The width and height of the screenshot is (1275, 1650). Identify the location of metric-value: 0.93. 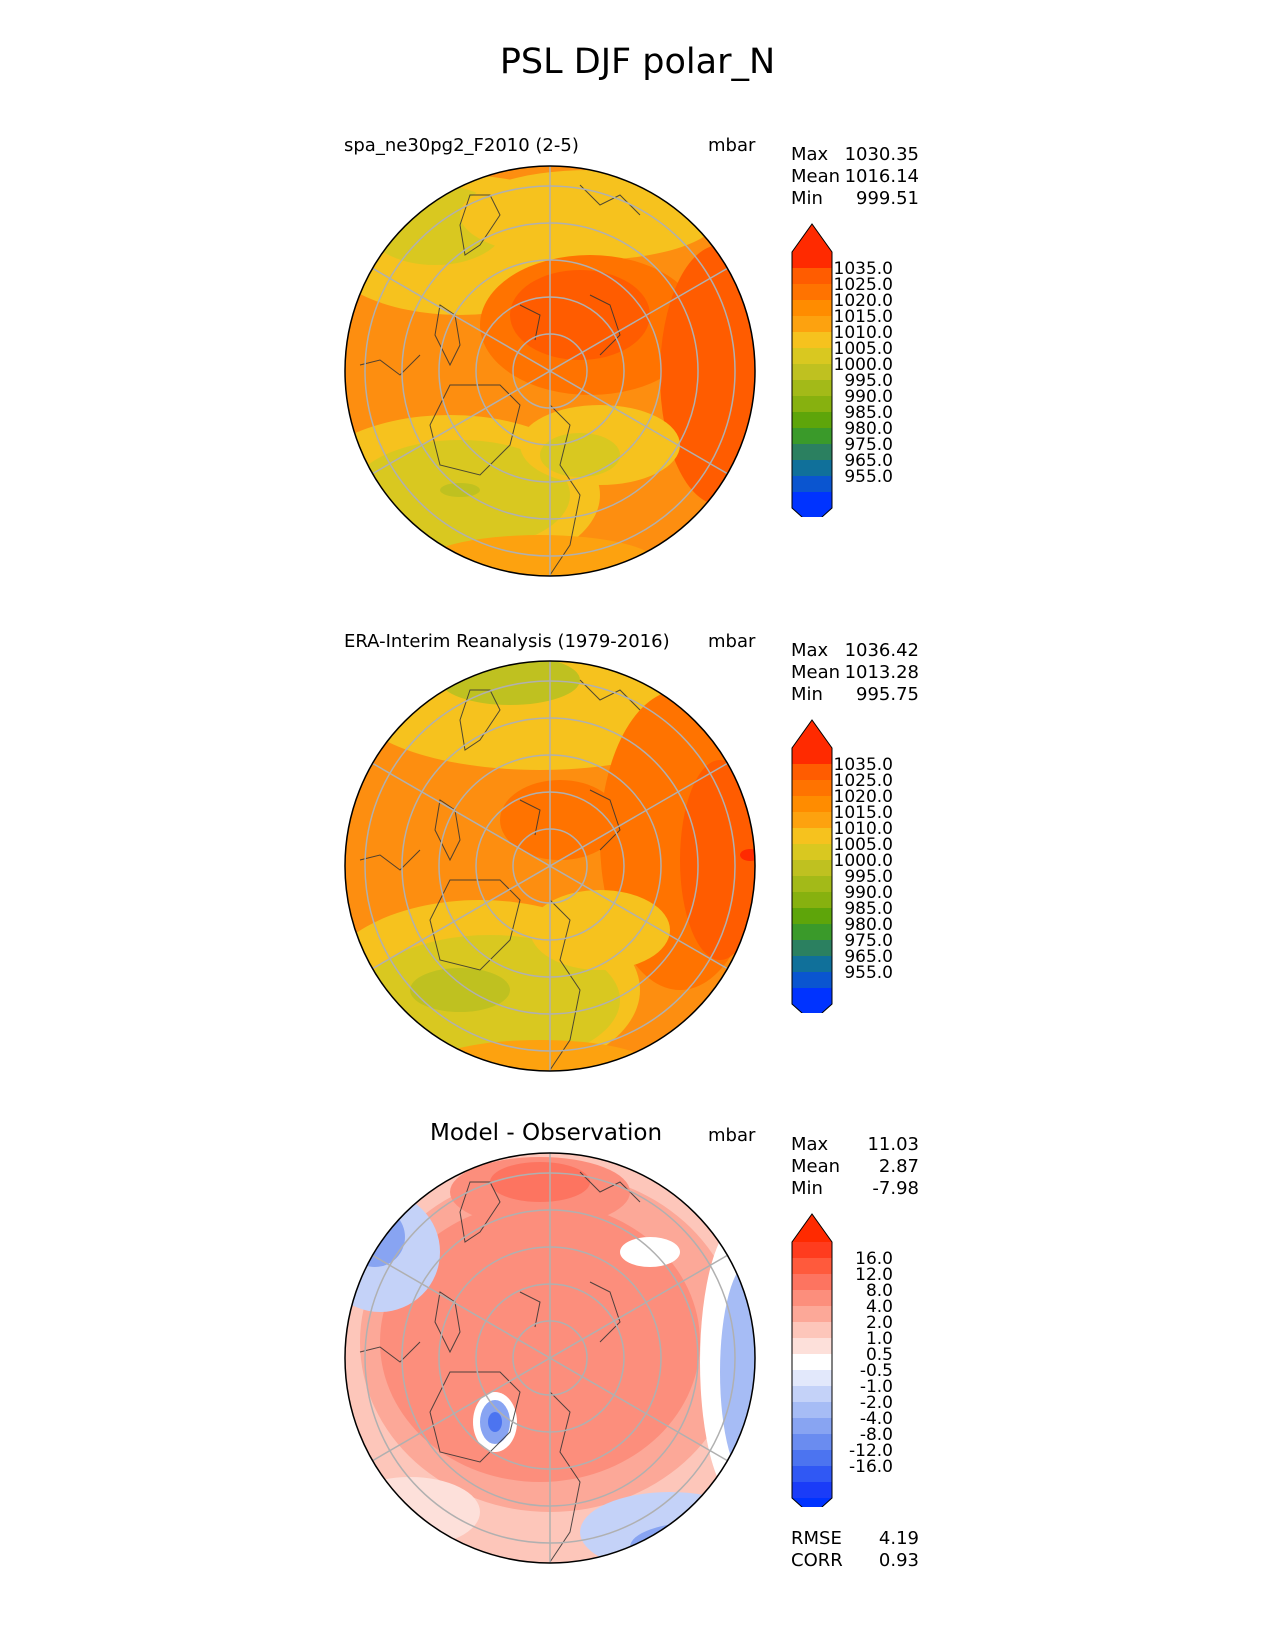
(898, 1560).